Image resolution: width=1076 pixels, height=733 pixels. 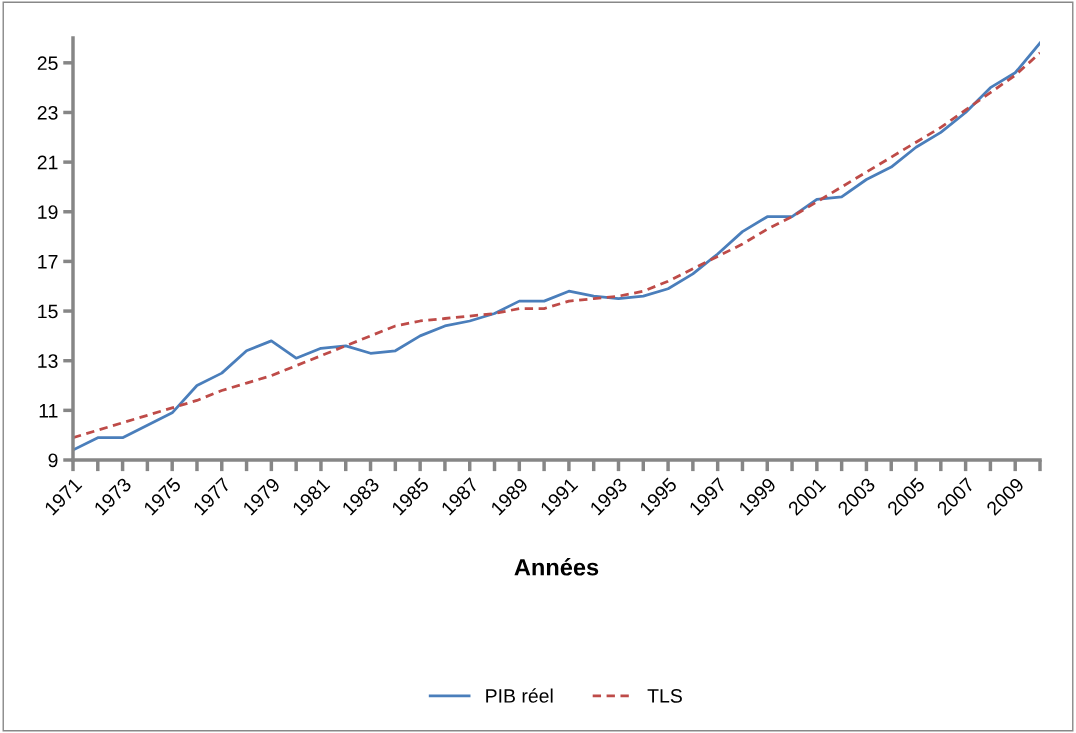 What do you see at coordinates (48, 311) in the screenshot?
I see `y-tick-label: 15` at bounding box center [48, 311].